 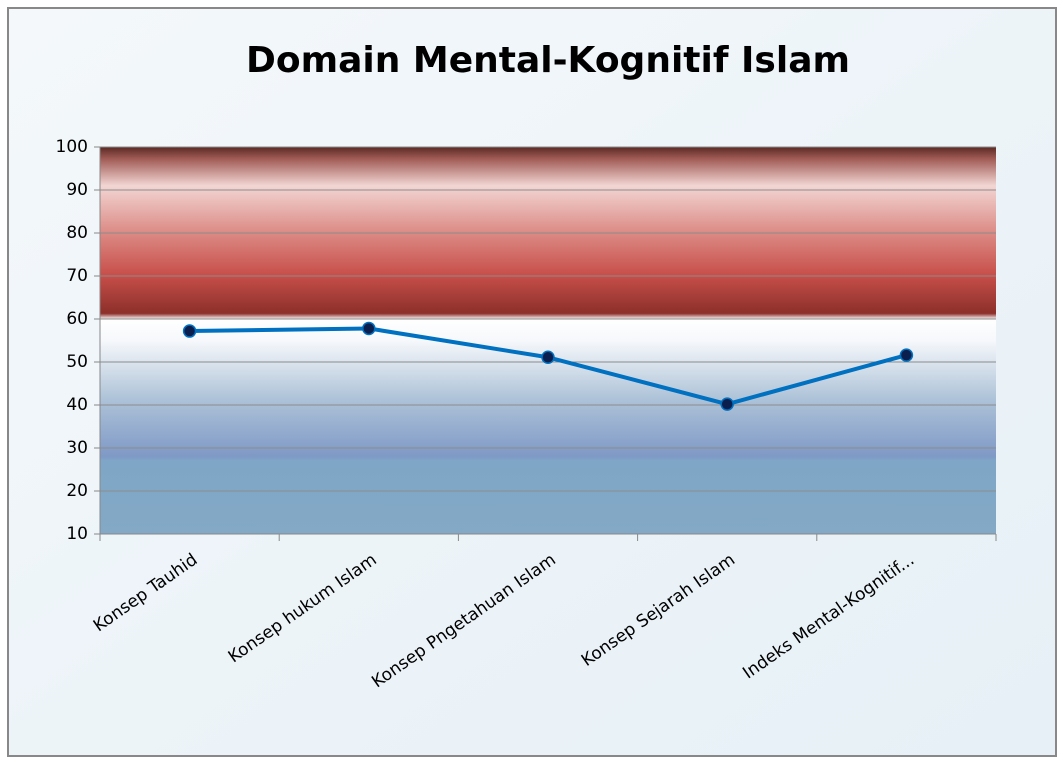 I want to click on y-tick-label: 60, so click(x=77, y=319).